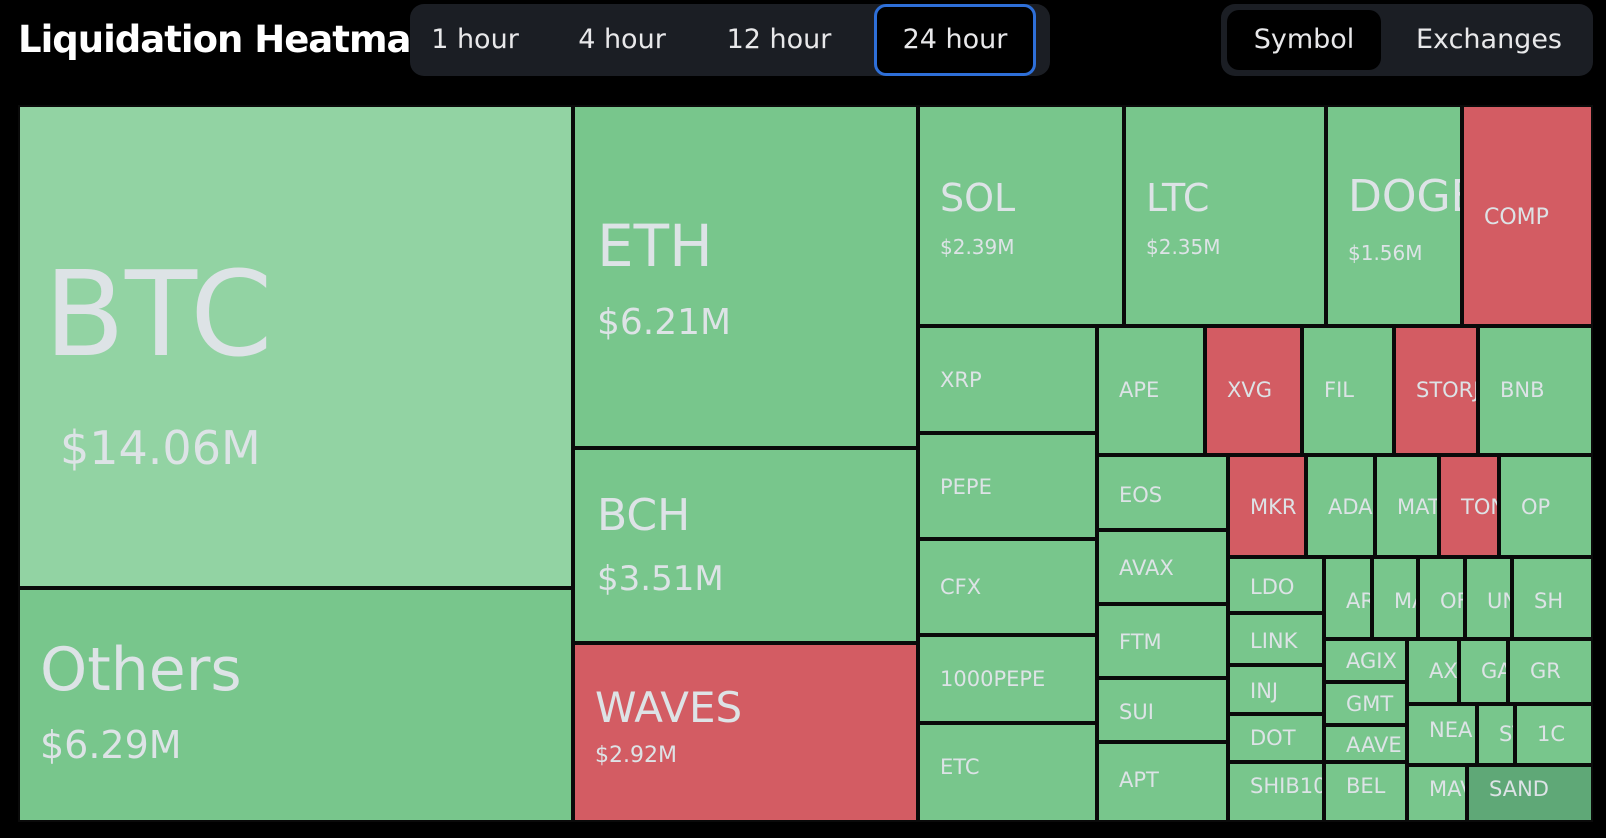 This screenshot has height=838, width=1606. What do you see at coordinates (1007, 587) in the screenshot?
I see `treemap-tile-cfx: CFX` at bounding box center [1007, 587].